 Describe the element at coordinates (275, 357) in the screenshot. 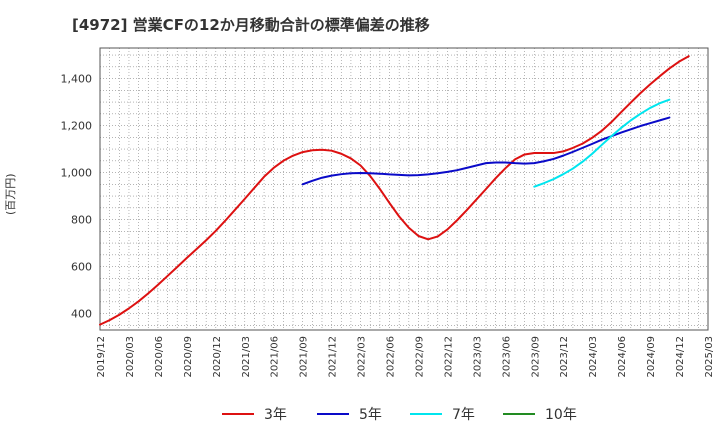

I see `x-tick-label: 2021/06` at that location.